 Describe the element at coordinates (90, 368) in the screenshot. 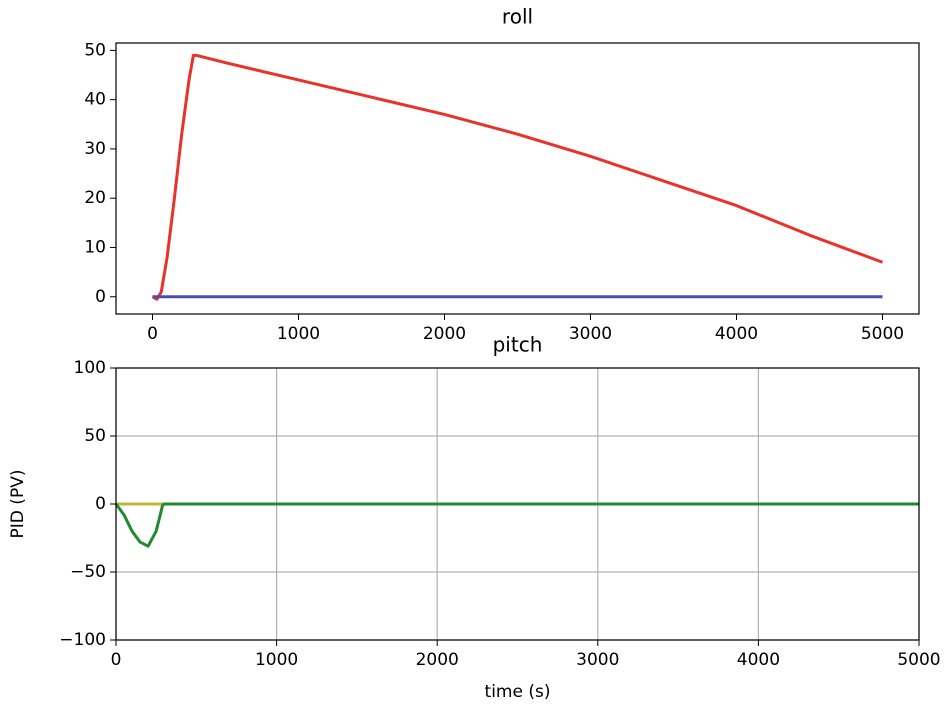

I see `y-tick-label: 100` at that location.